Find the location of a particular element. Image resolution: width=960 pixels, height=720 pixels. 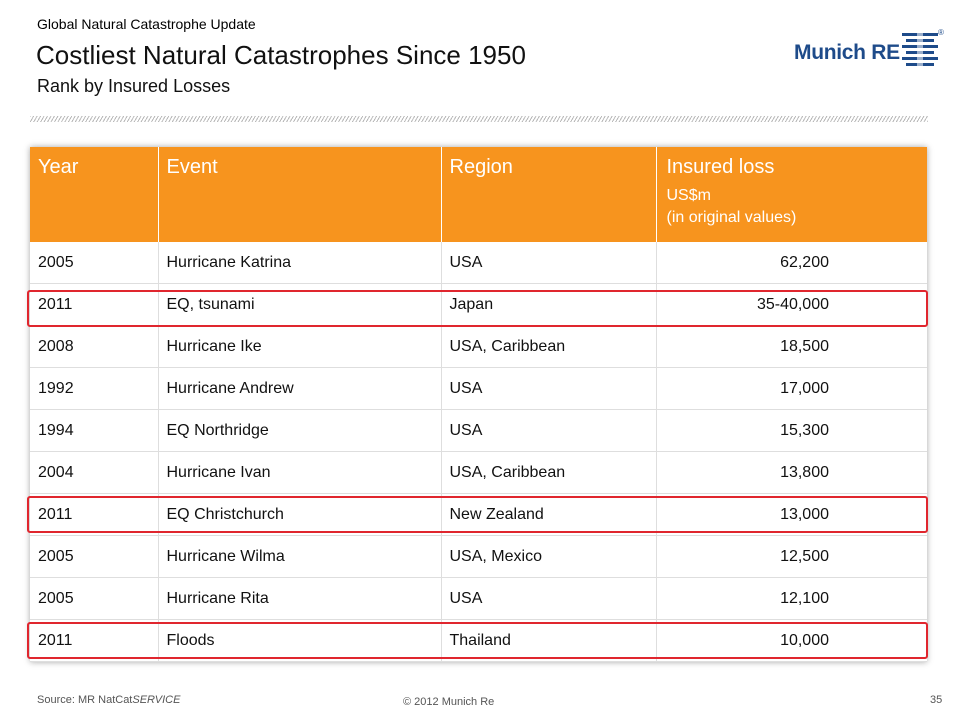

cell-year: 1992 is located at coordinates (94, 388).